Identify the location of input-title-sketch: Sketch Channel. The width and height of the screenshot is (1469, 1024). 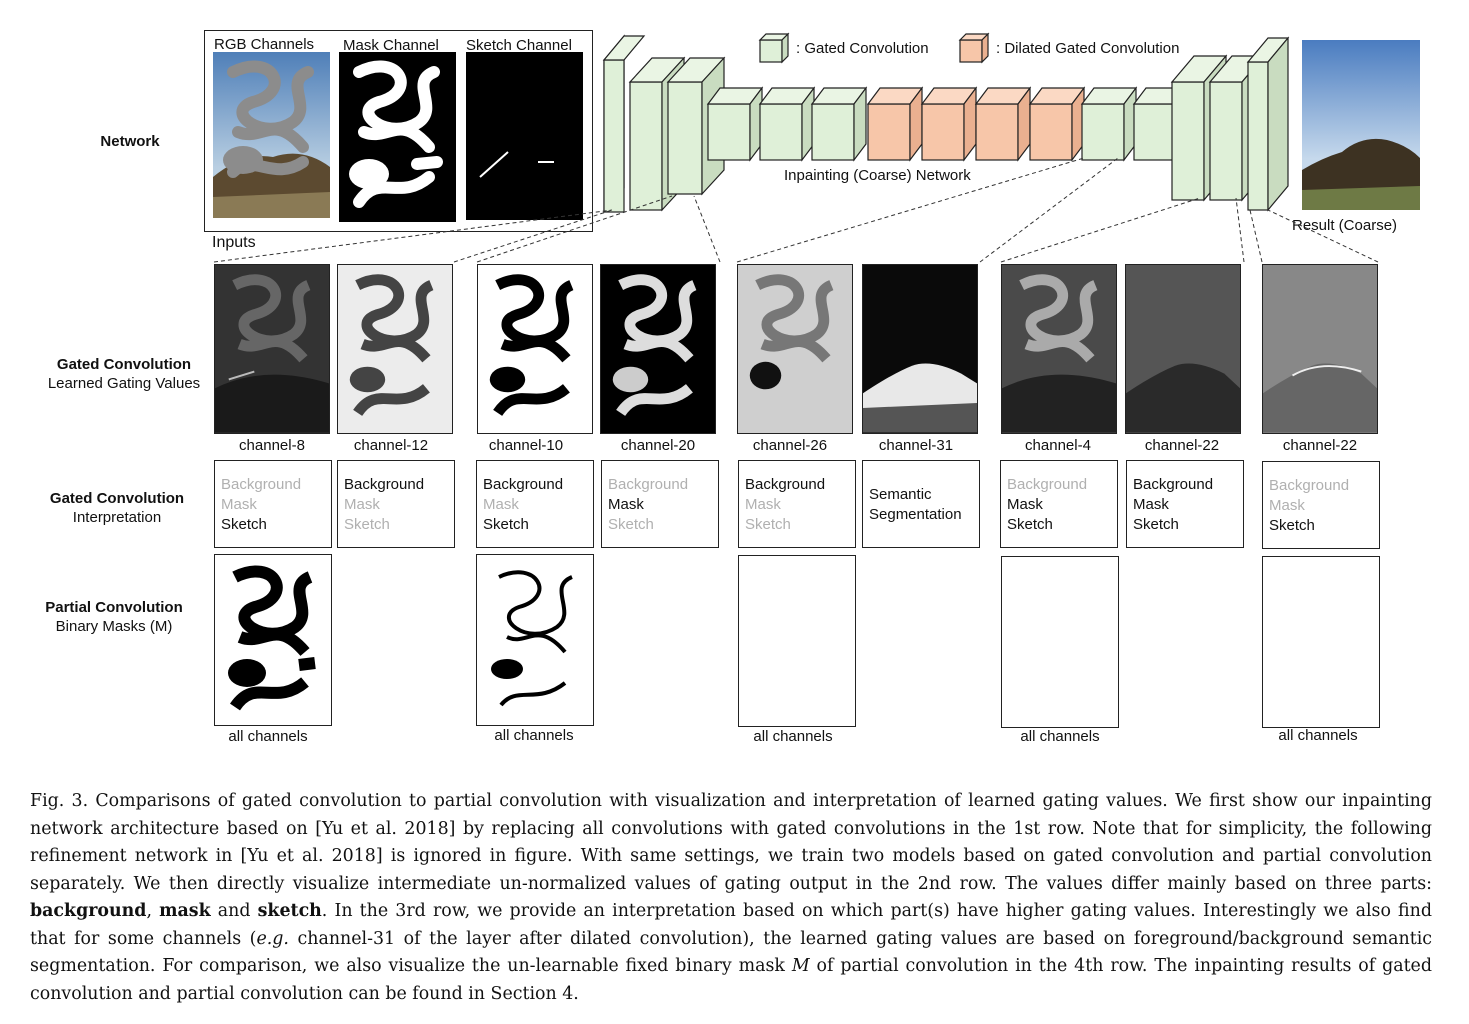
(519, 45).